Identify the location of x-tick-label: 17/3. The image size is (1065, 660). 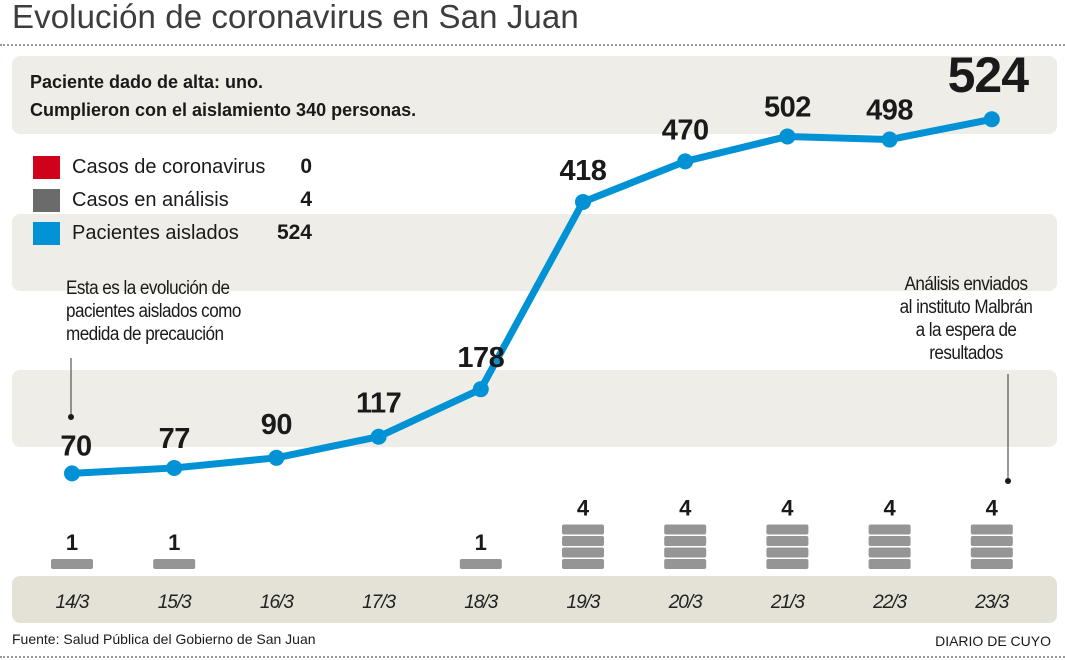
(379, 602).